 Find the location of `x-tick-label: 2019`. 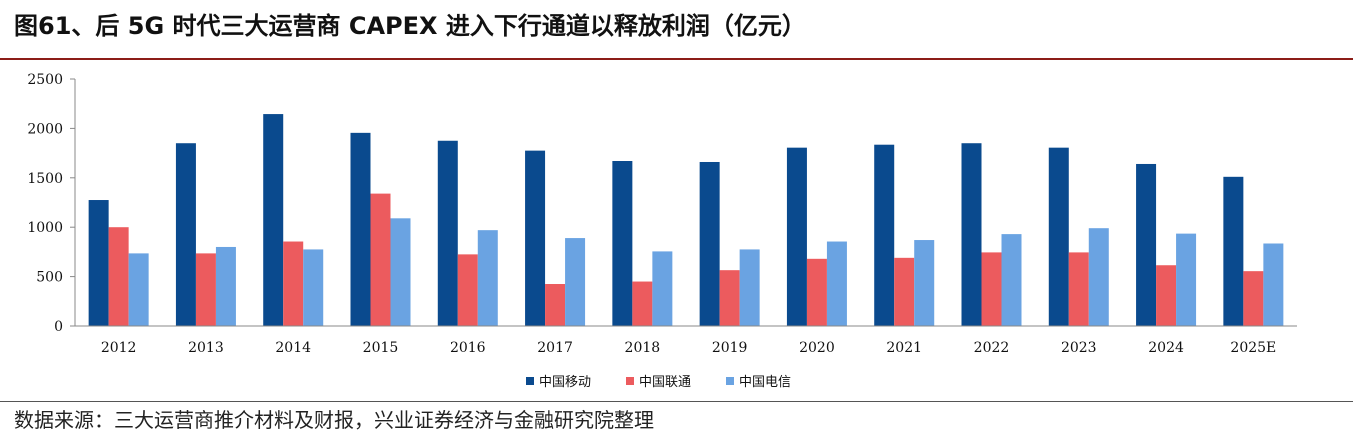

x-tick-label: 2019 is located at coordinates (730, 348).